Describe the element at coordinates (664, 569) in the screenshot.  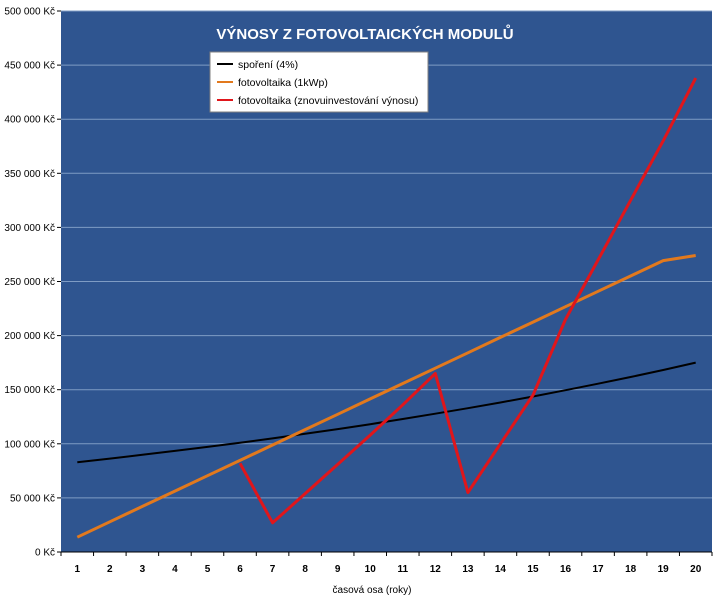
I see `x-tick-label: 19` at that location.